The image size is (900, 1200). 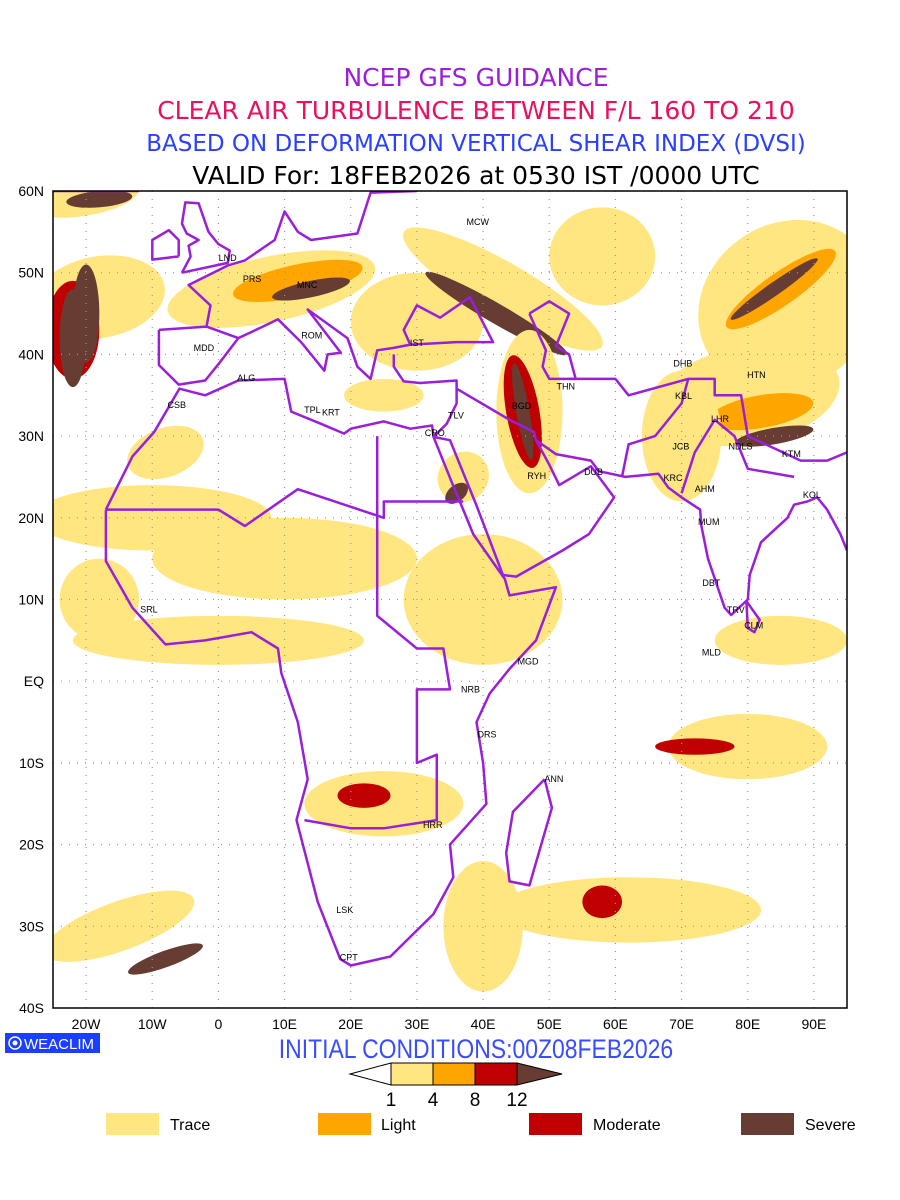 What do you see at coordinates (522, 406) in the screenshot?
I see `station-bgd: BGD` at bounding box center [522, 406].